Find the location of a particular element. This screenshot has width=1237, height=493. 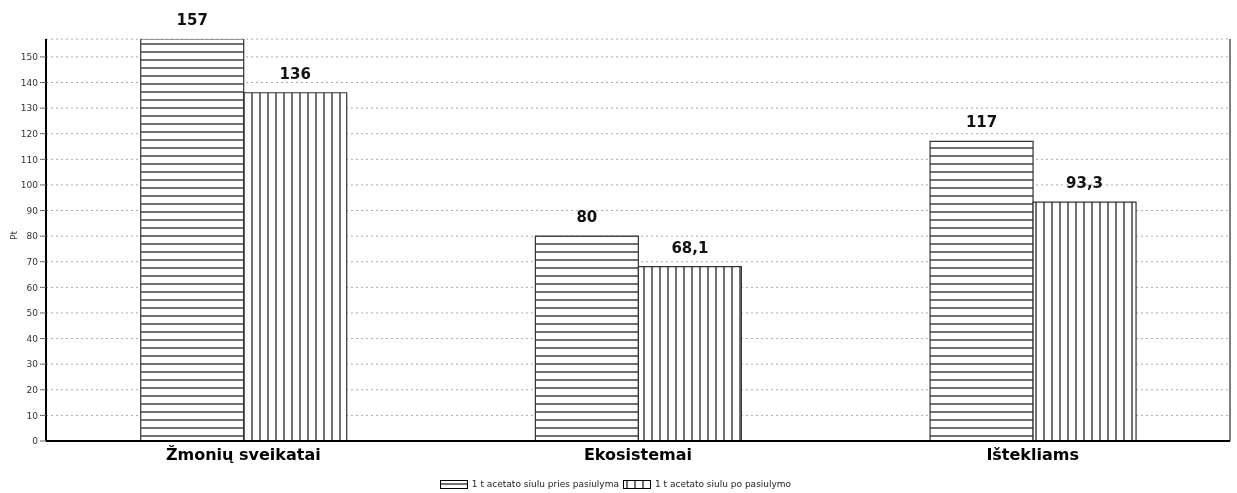

x-tick-label: Žmonių sveikatai is located at coordinates (243, 455).